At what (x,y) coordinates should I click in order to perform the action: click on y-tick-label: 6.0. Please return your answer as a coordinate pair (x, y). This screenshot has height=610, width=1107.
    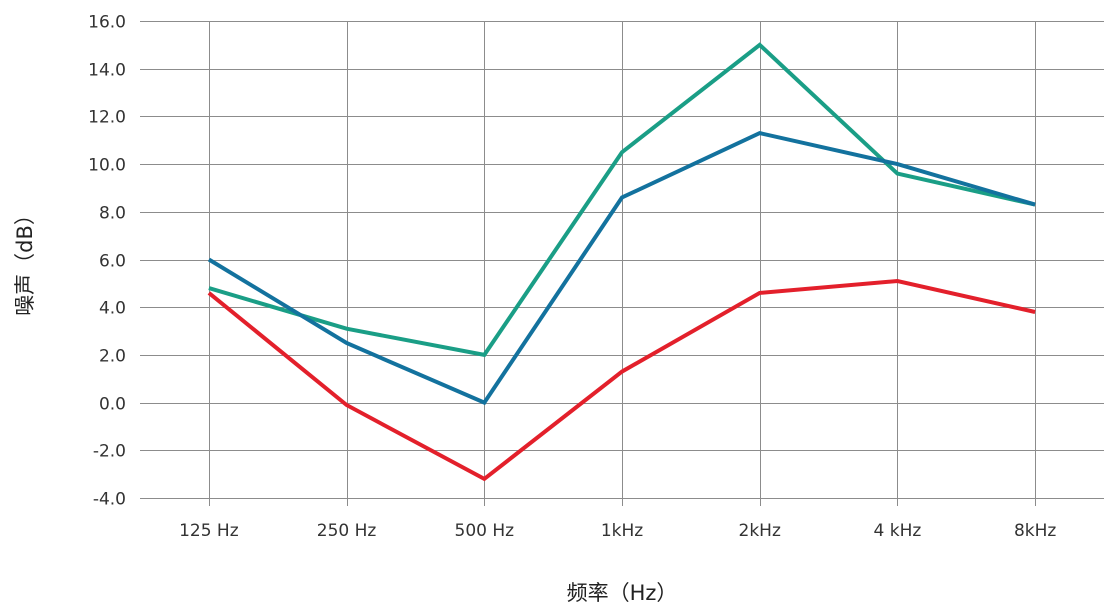
    Looking at the image, I should click on (112, 262).